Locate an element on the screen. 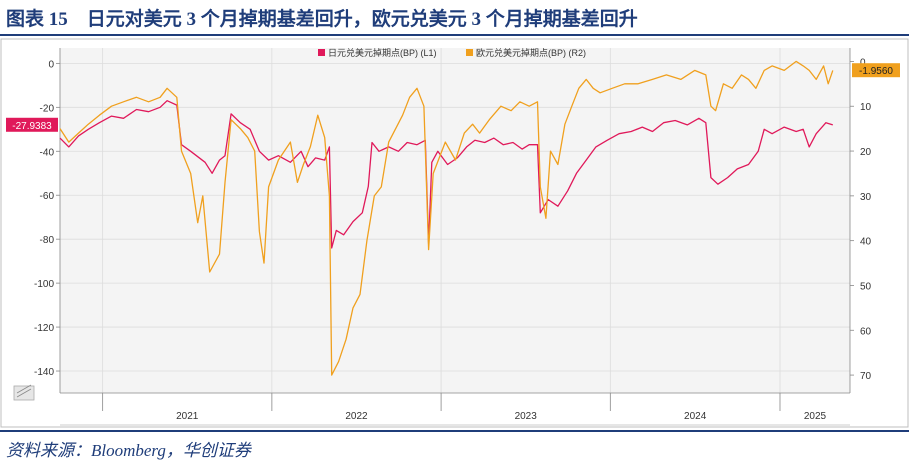 This screenshot has height=464, width=909. right-tick-label: 0 is located at coordinates (863, 62).